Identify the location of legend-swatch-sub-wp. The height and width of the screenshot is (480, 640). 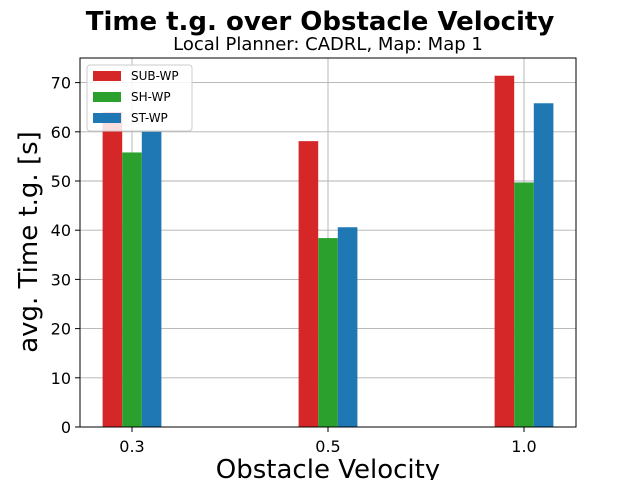
(107, 76).